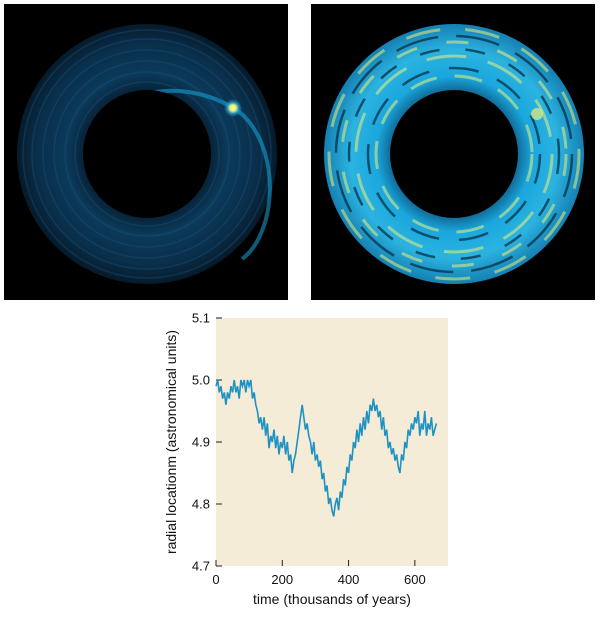 This screenshot has width=600, height=622. I want to click on series-line, so click(326, 448).